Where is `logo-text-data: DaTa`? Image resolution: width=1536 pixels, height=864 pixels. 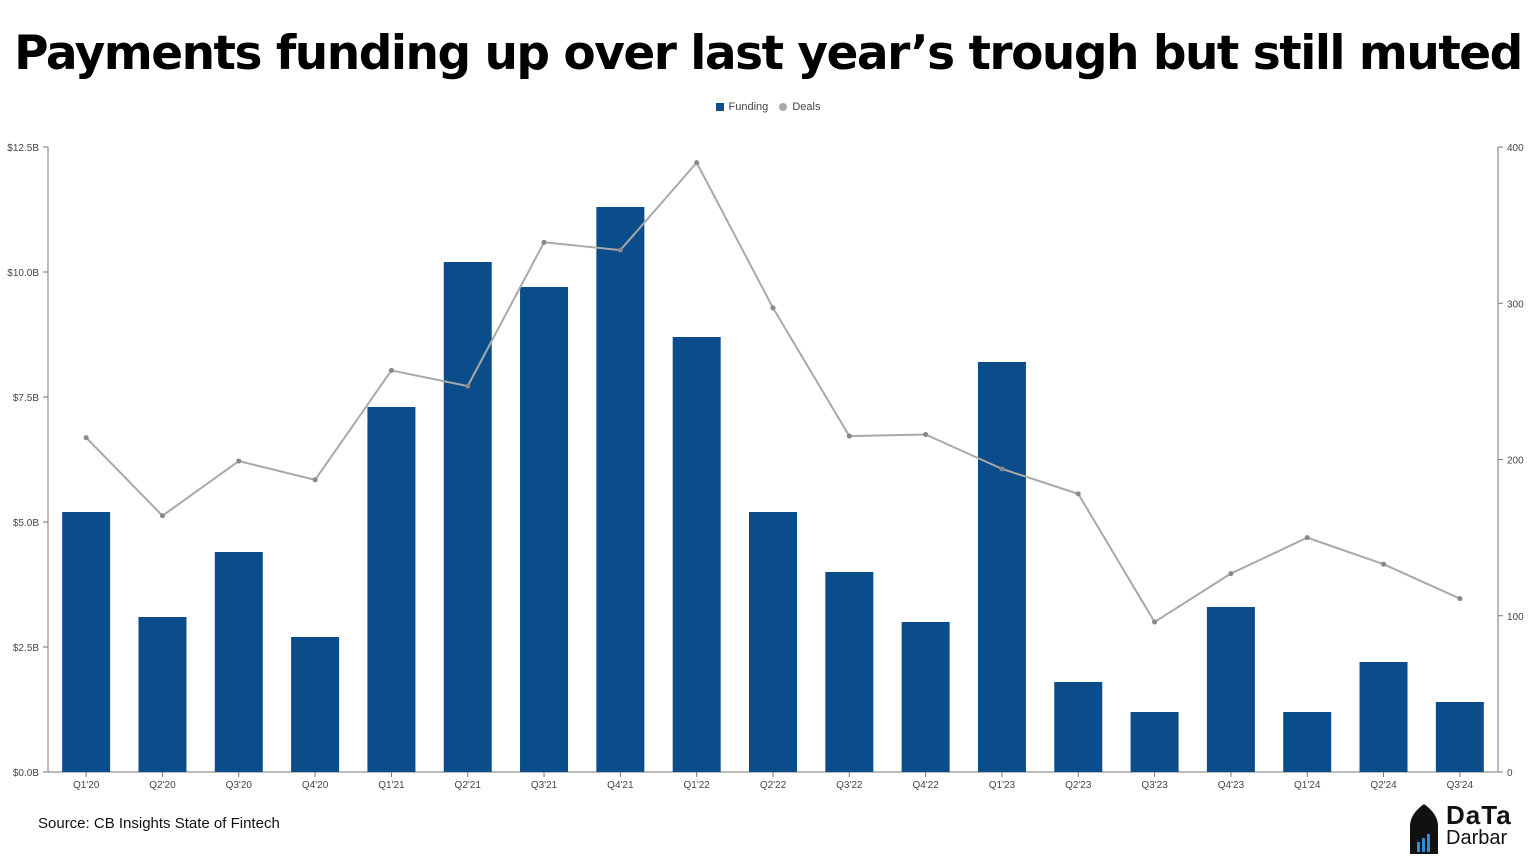 logo-text-data: DaTa is located at coordinates (1479, 815).